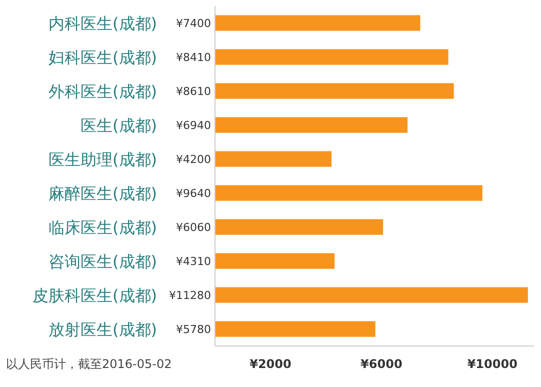  I want to click on data-label: ¥6060, so click(193, 227).